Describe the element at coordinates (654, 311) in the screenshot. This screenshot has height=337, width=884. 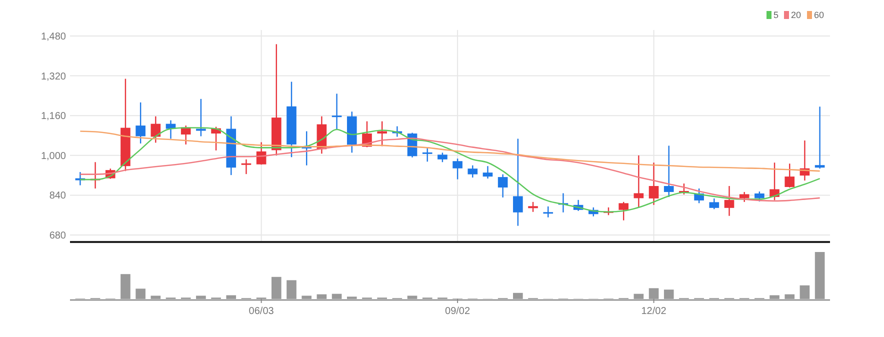
I see `x-tick-label: 12/02` at that location.